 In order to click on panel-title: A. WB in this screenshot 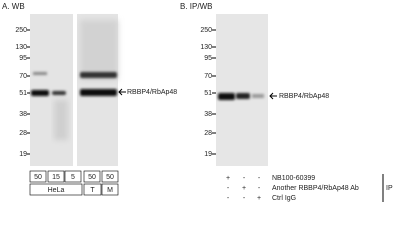, I will do `click(13, 6)`.